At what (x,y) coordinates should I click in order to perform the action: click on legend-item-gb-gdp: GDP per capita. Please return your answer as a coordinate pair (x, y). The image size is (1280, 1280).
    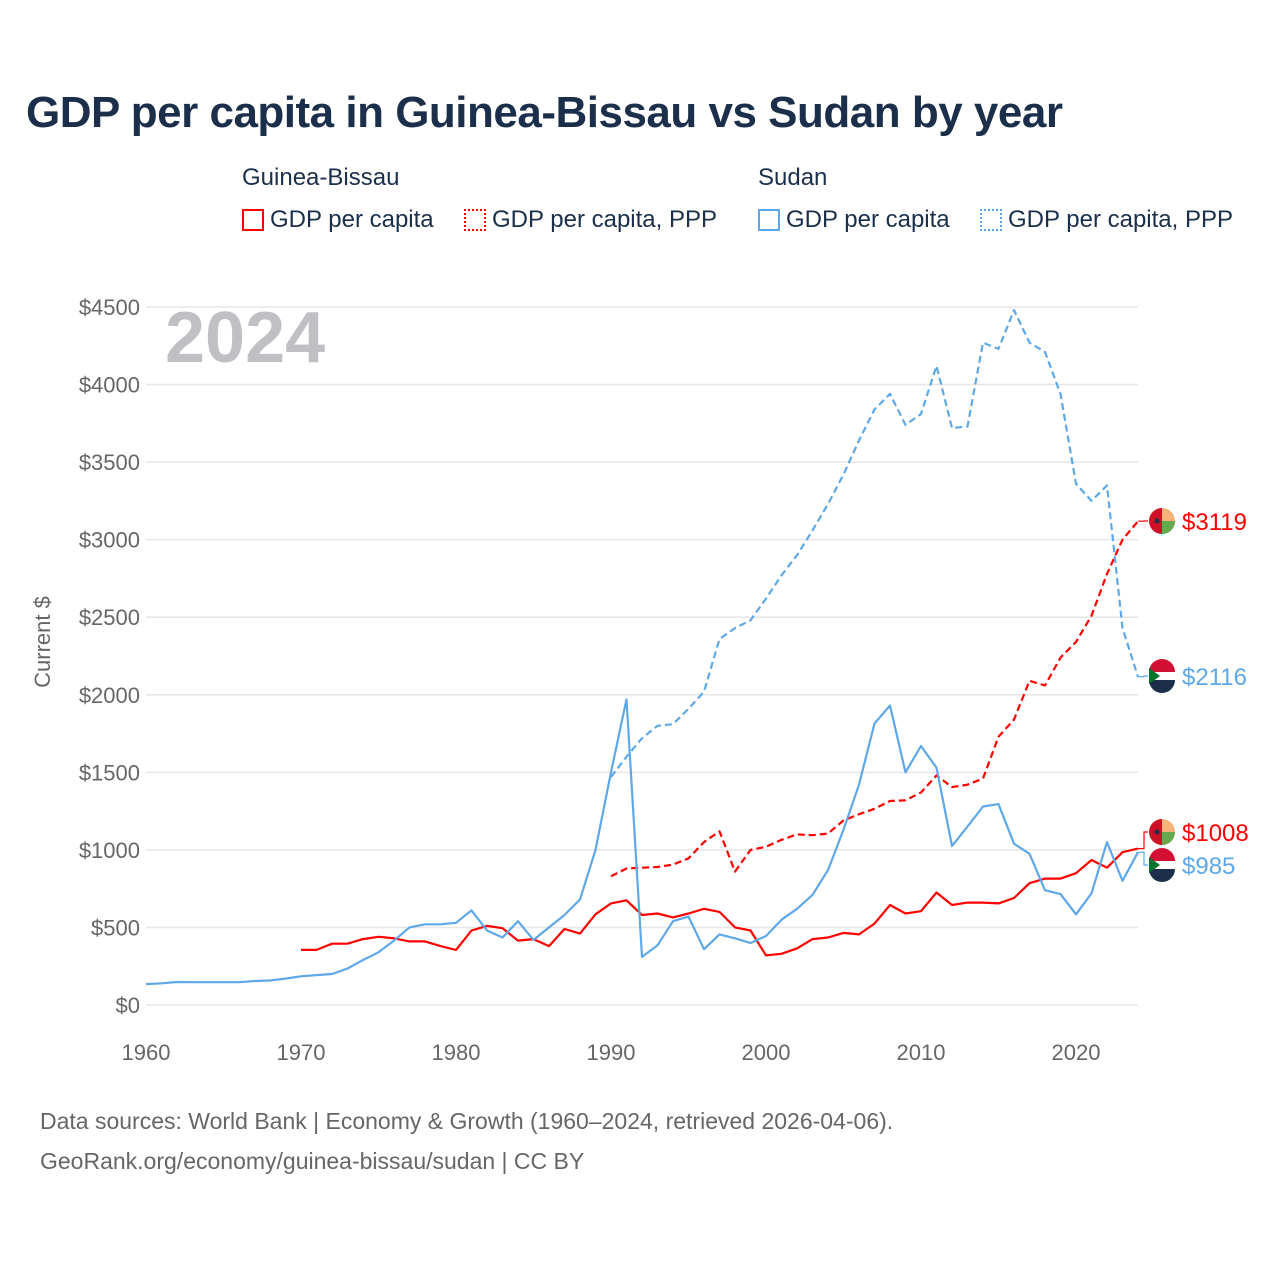
    Looking at the image, I should click on (338, 220).